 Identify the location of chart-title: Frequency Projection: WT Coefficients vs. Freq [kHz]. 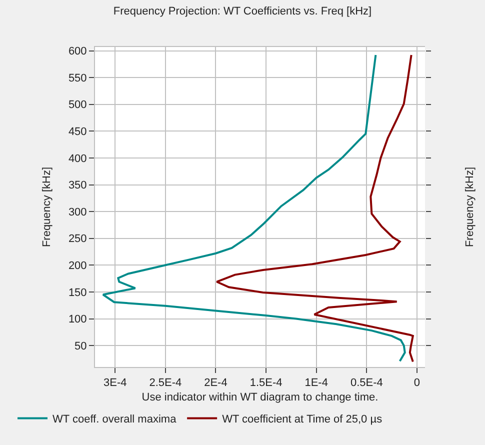
(242, 11).